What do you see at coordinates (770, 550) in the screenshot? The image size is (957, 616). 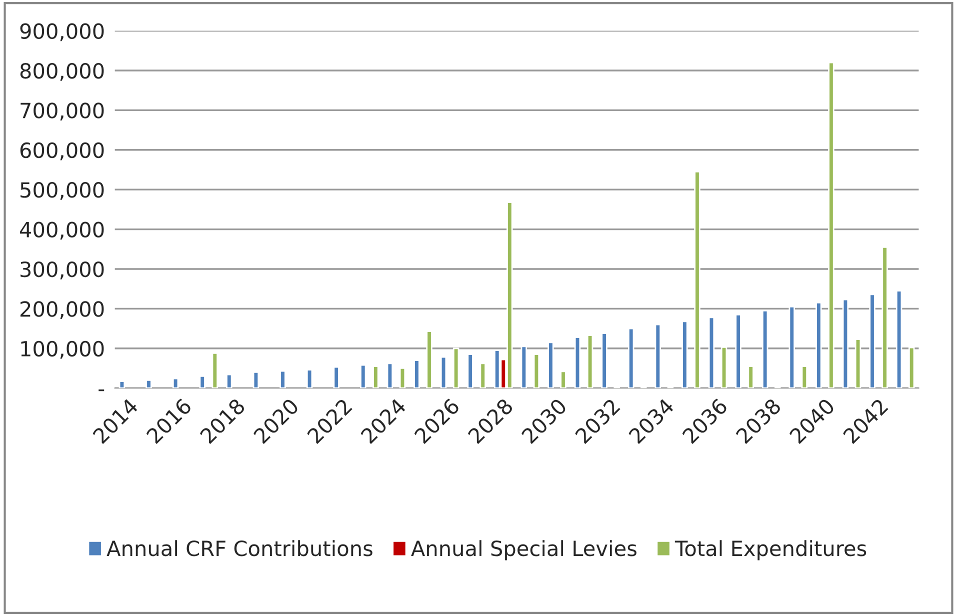 I see `legend-label: Total Expenditures` at bounding box center [770, 550].